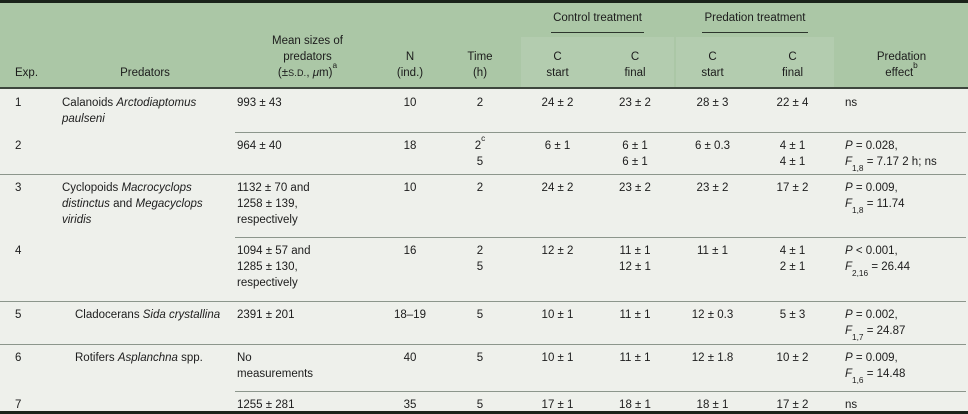 The image size is (968, 414). I want to click on cell-mean-size: 1255 ± 281, so click(266, 405).